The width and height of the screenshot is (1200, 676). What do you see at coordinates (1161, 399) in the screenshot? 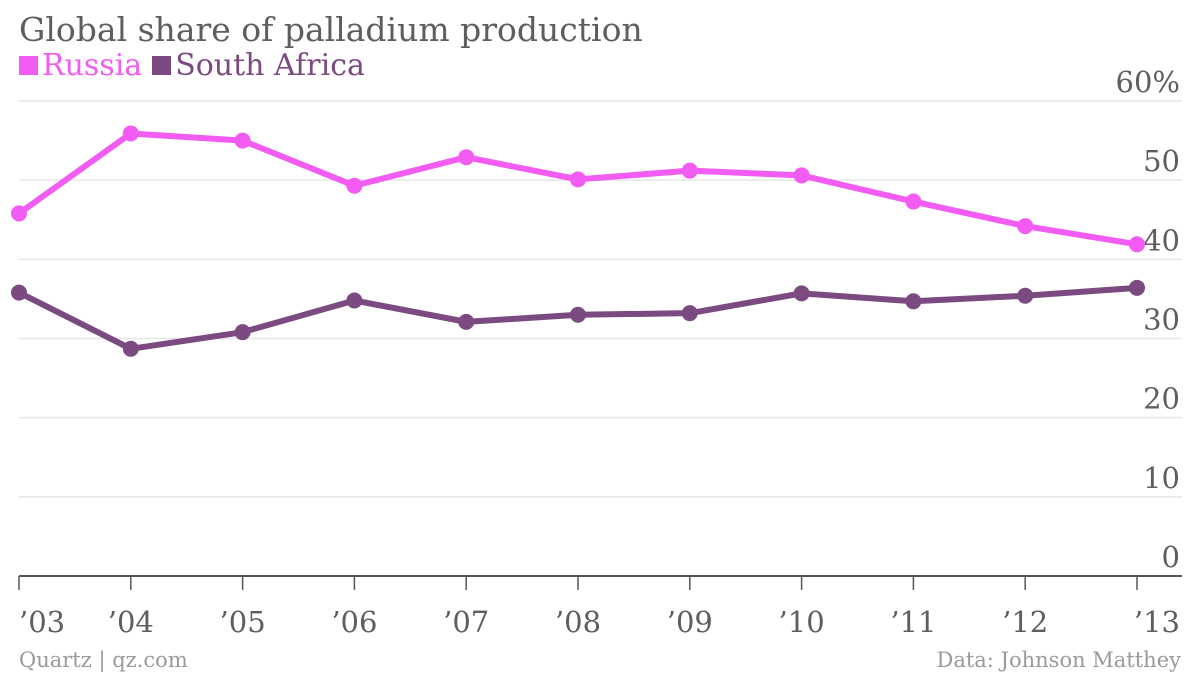
I see `y-tick-label: 20` at bounding box center [1161, 399].